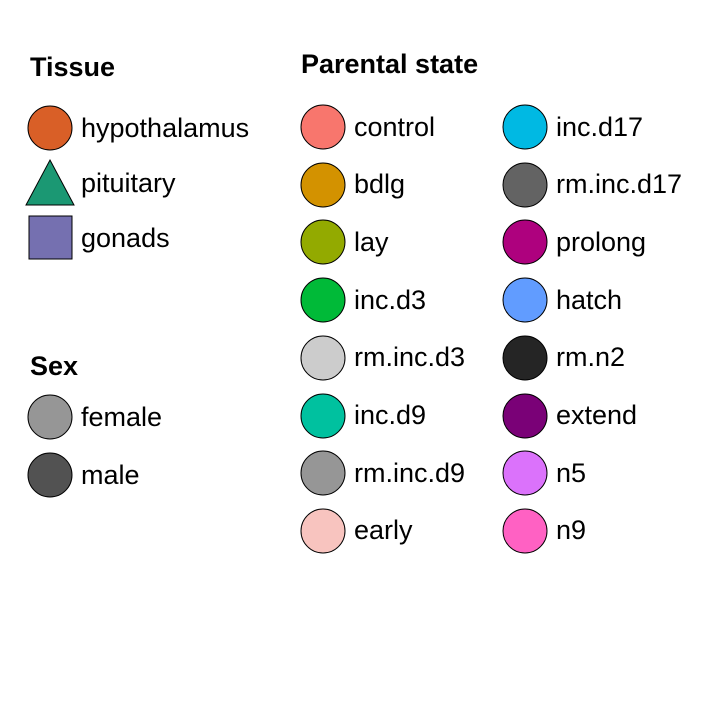 Image resolution: width=710 pixels, height=710 pixels. What do you see at coordinates (380, 184) in the screenshot?
I see `legend-item-label: bdlg` at bounding box center [380, 184].